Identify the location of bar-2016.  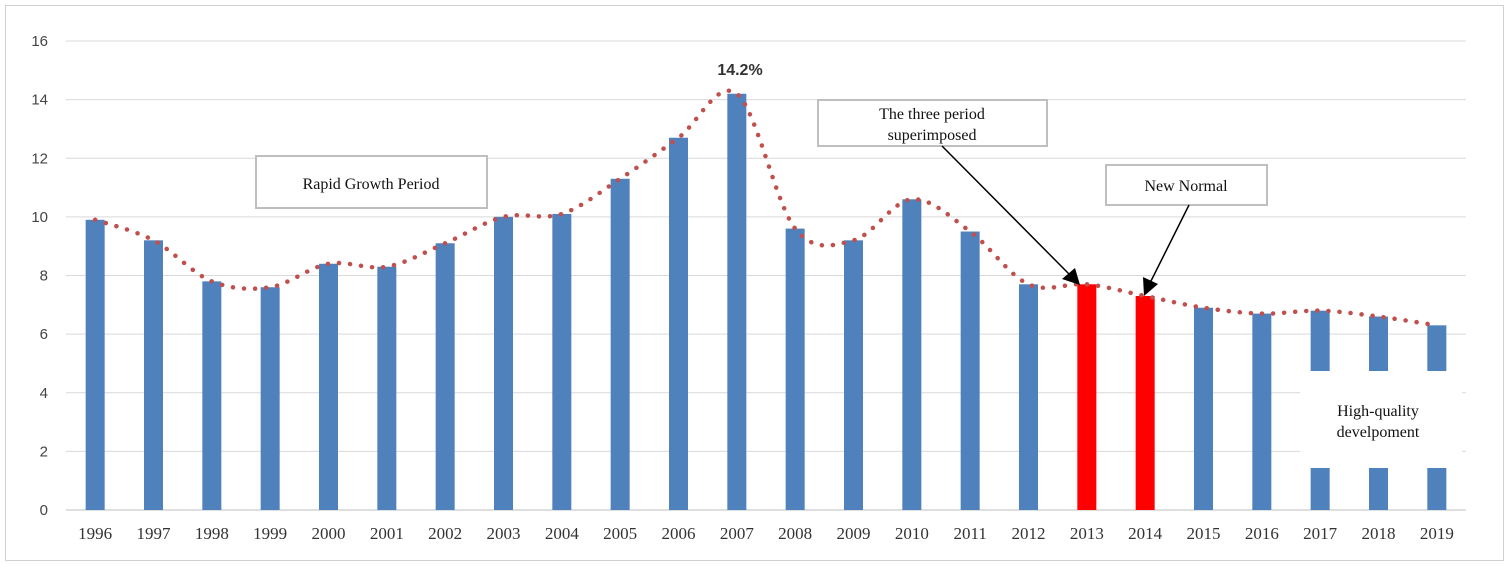
(1262, 411).